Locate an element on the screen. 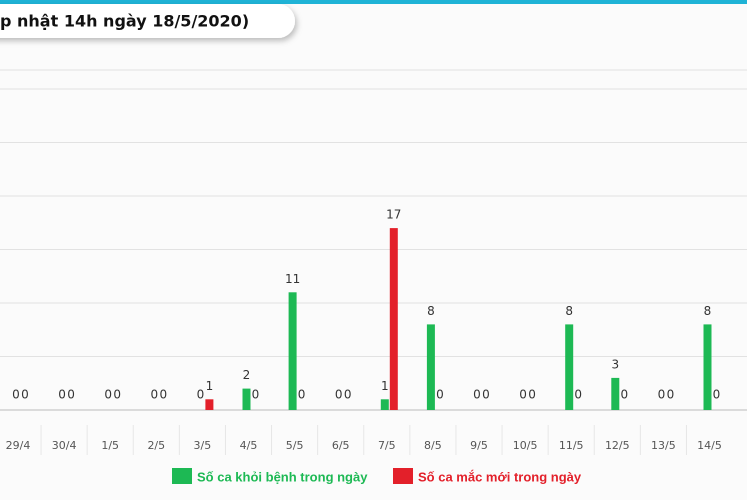 The height and width of the screenshot is (500, 747). value-label: 17 is located at coordinates (393, 215).